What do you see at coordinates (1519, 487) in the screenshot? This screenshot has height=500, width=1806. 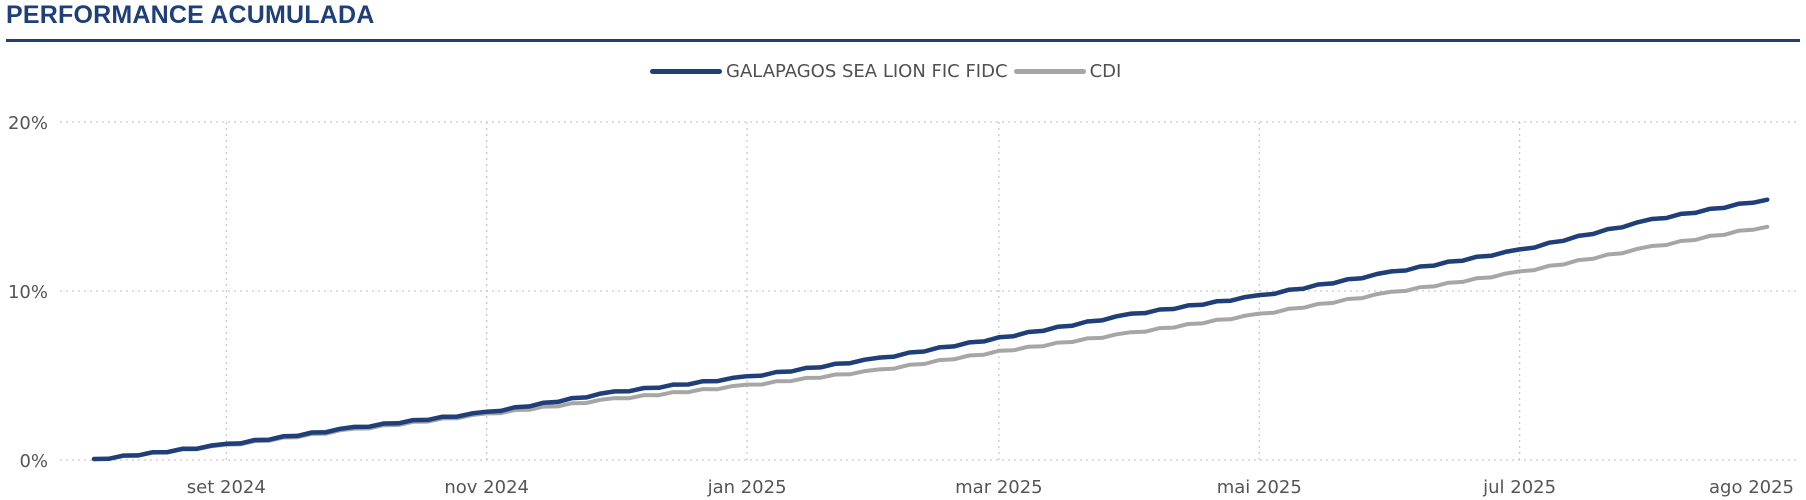 I see `x-tick-label: jul 2025` at bounding box center [1519, 487].